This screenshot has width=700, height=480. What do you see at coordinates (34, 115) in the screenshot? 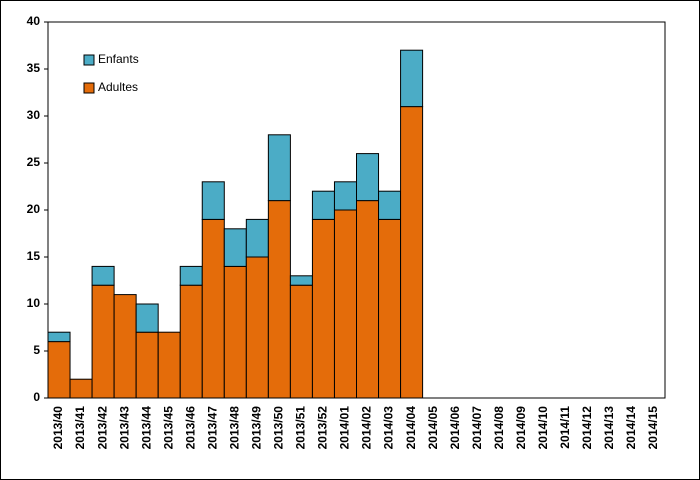
I see `y-tick-label: 30` at bounding box center [34, 115].